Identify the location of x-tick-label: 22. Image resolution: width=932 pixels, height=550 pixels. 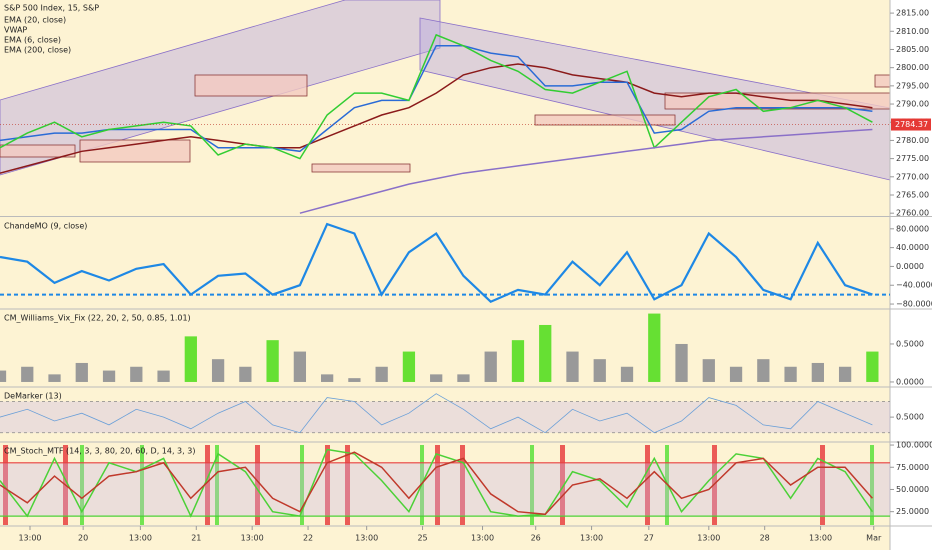
(308, 538).